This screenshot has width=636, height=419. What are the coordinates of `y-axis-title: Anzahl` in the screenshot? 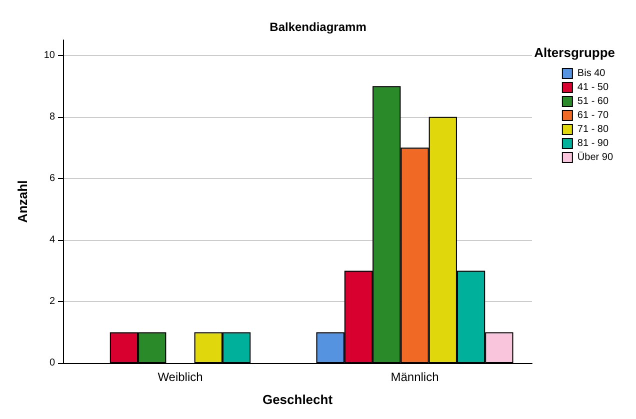 It's located at (22, 201).